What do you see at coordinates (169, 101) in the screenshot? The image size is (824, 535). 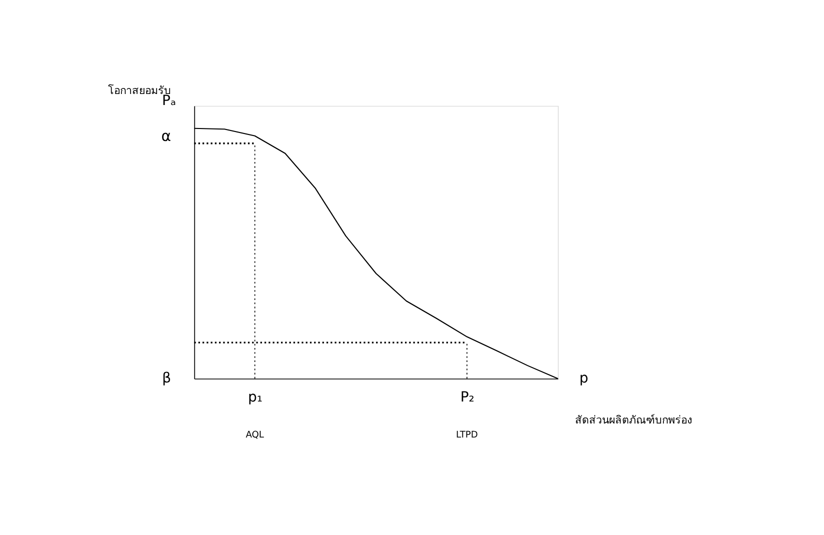 I see `text: Pₐ` at bounding box center [169, 101].